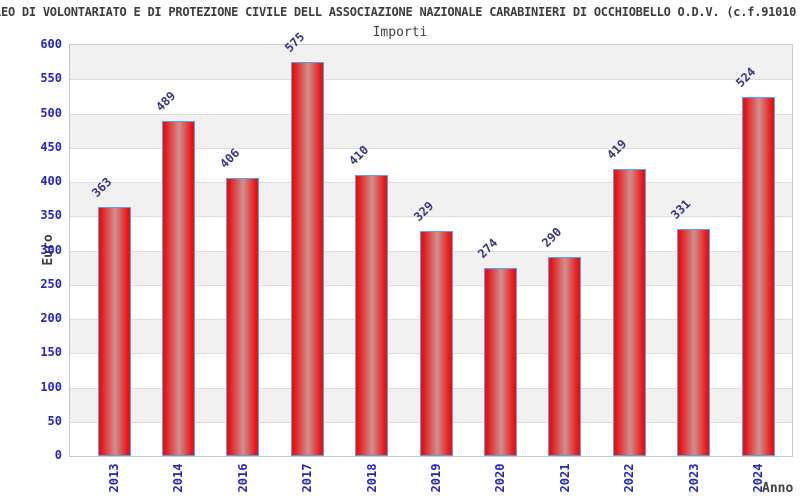 This screenshot has width=800, height=500. What do you see at coordinates (51, 318) in the screenshot?
I see `y-tick-label: 200` at bounding box center [51, 318].